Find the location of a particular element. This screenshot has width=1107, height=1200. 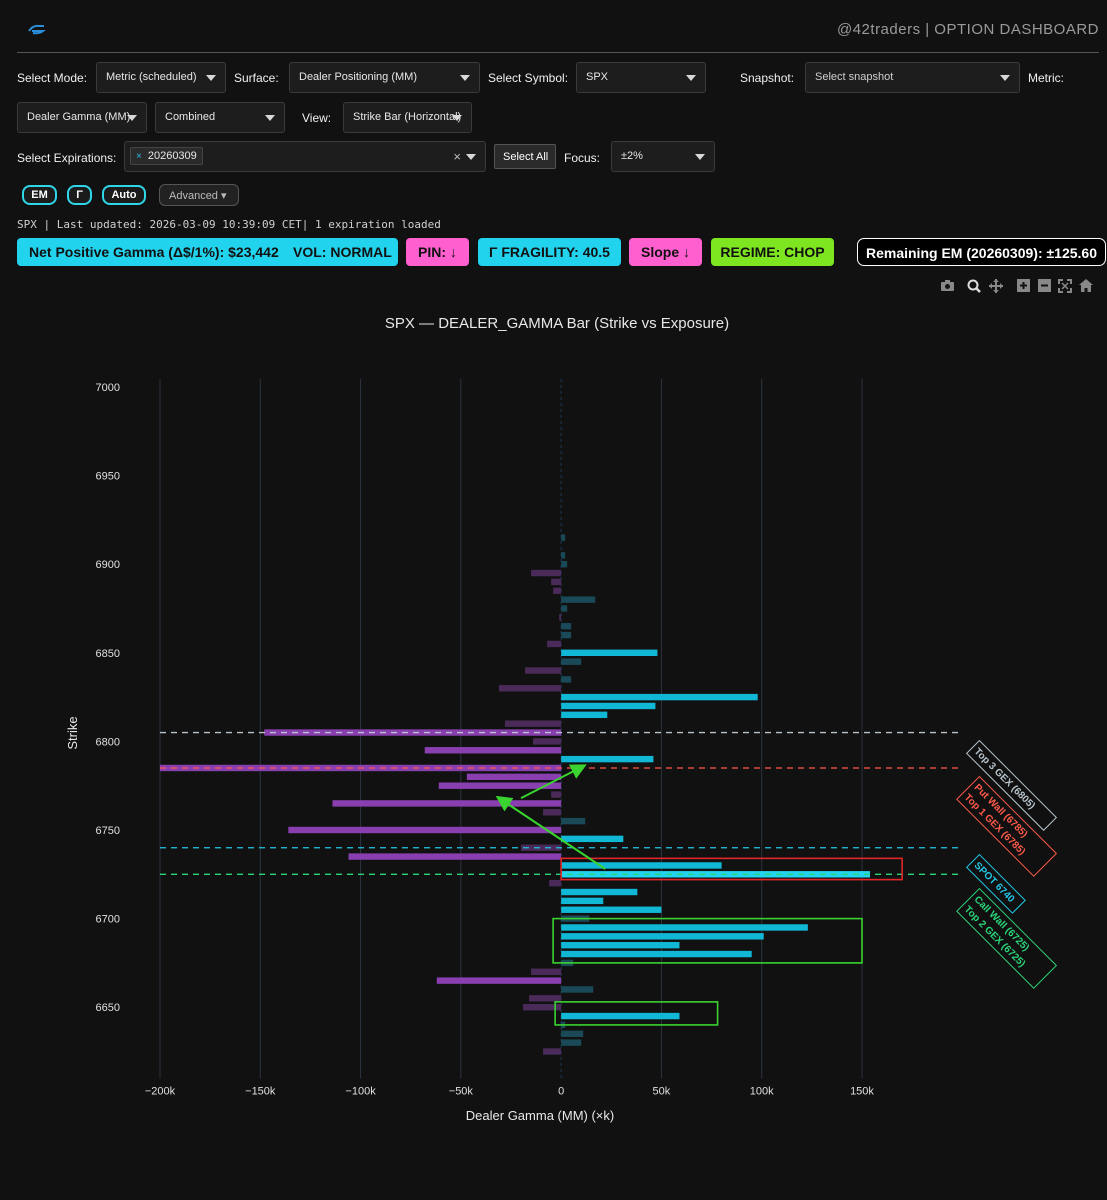

toggle-em-button: EM is located at coordinates (39, 195).